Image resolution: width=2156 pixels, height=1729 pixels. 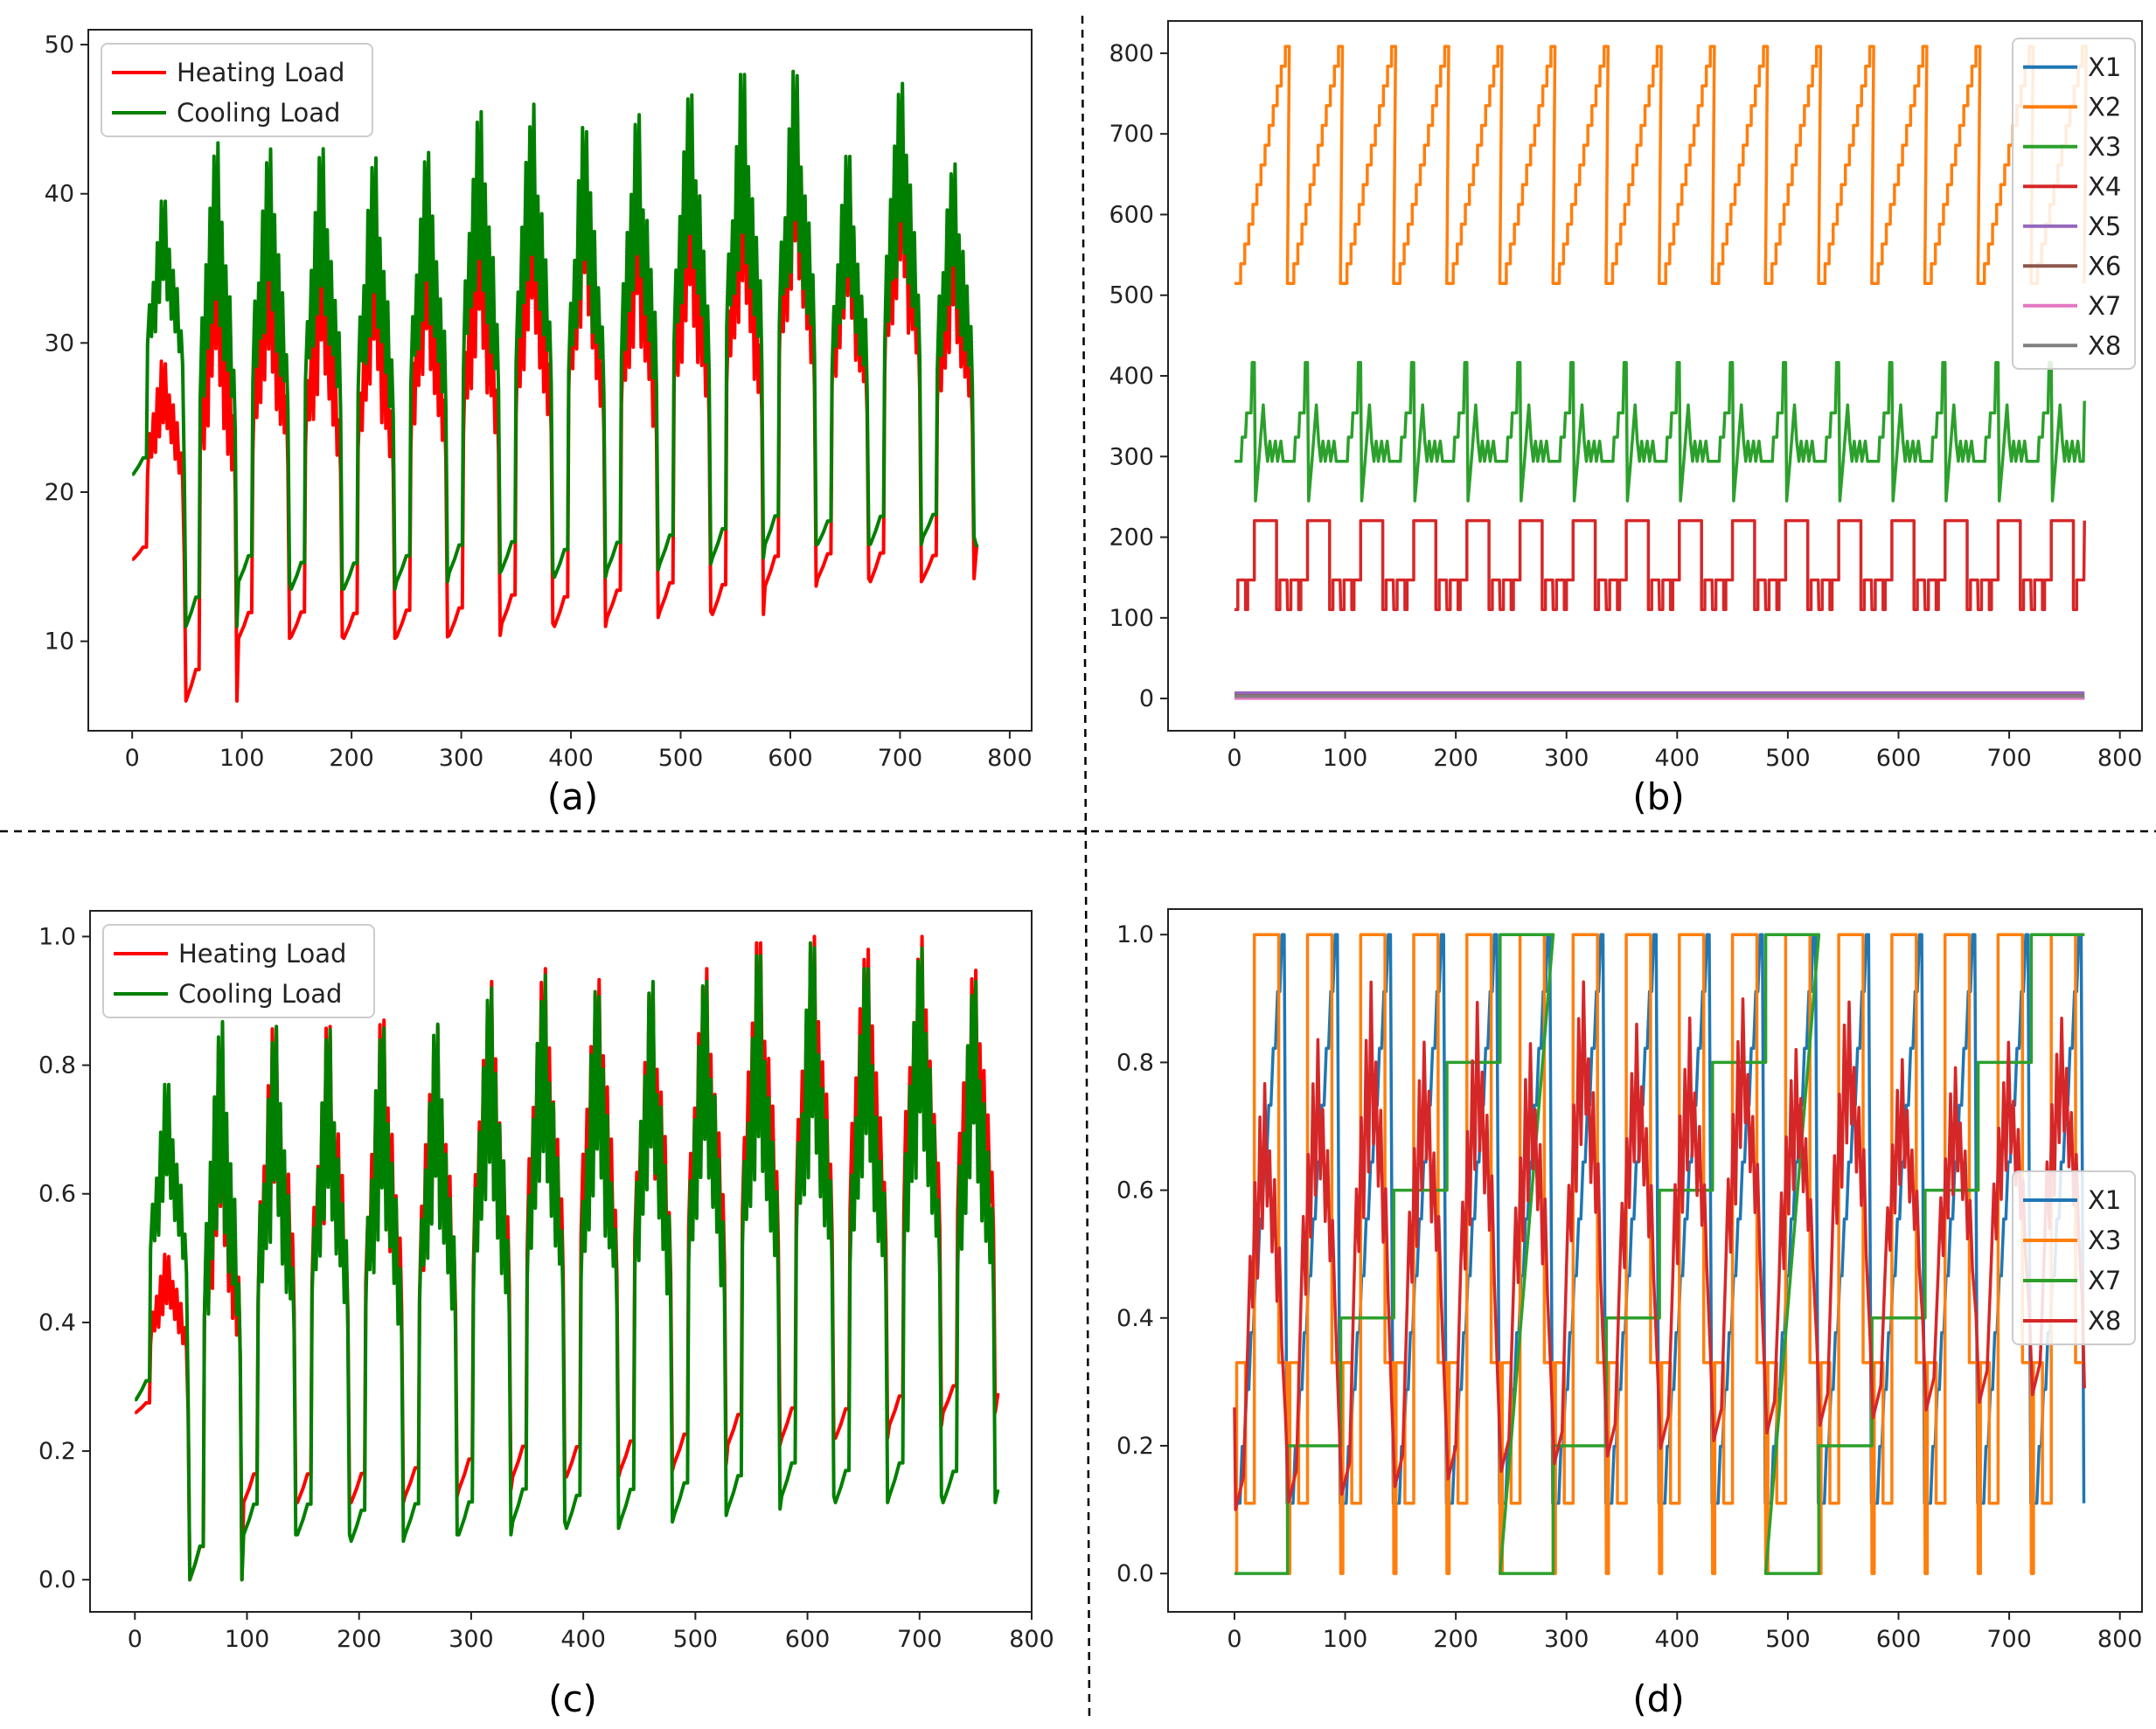 I want to click on y-tick-label: 10, so click(x=59, y=642).